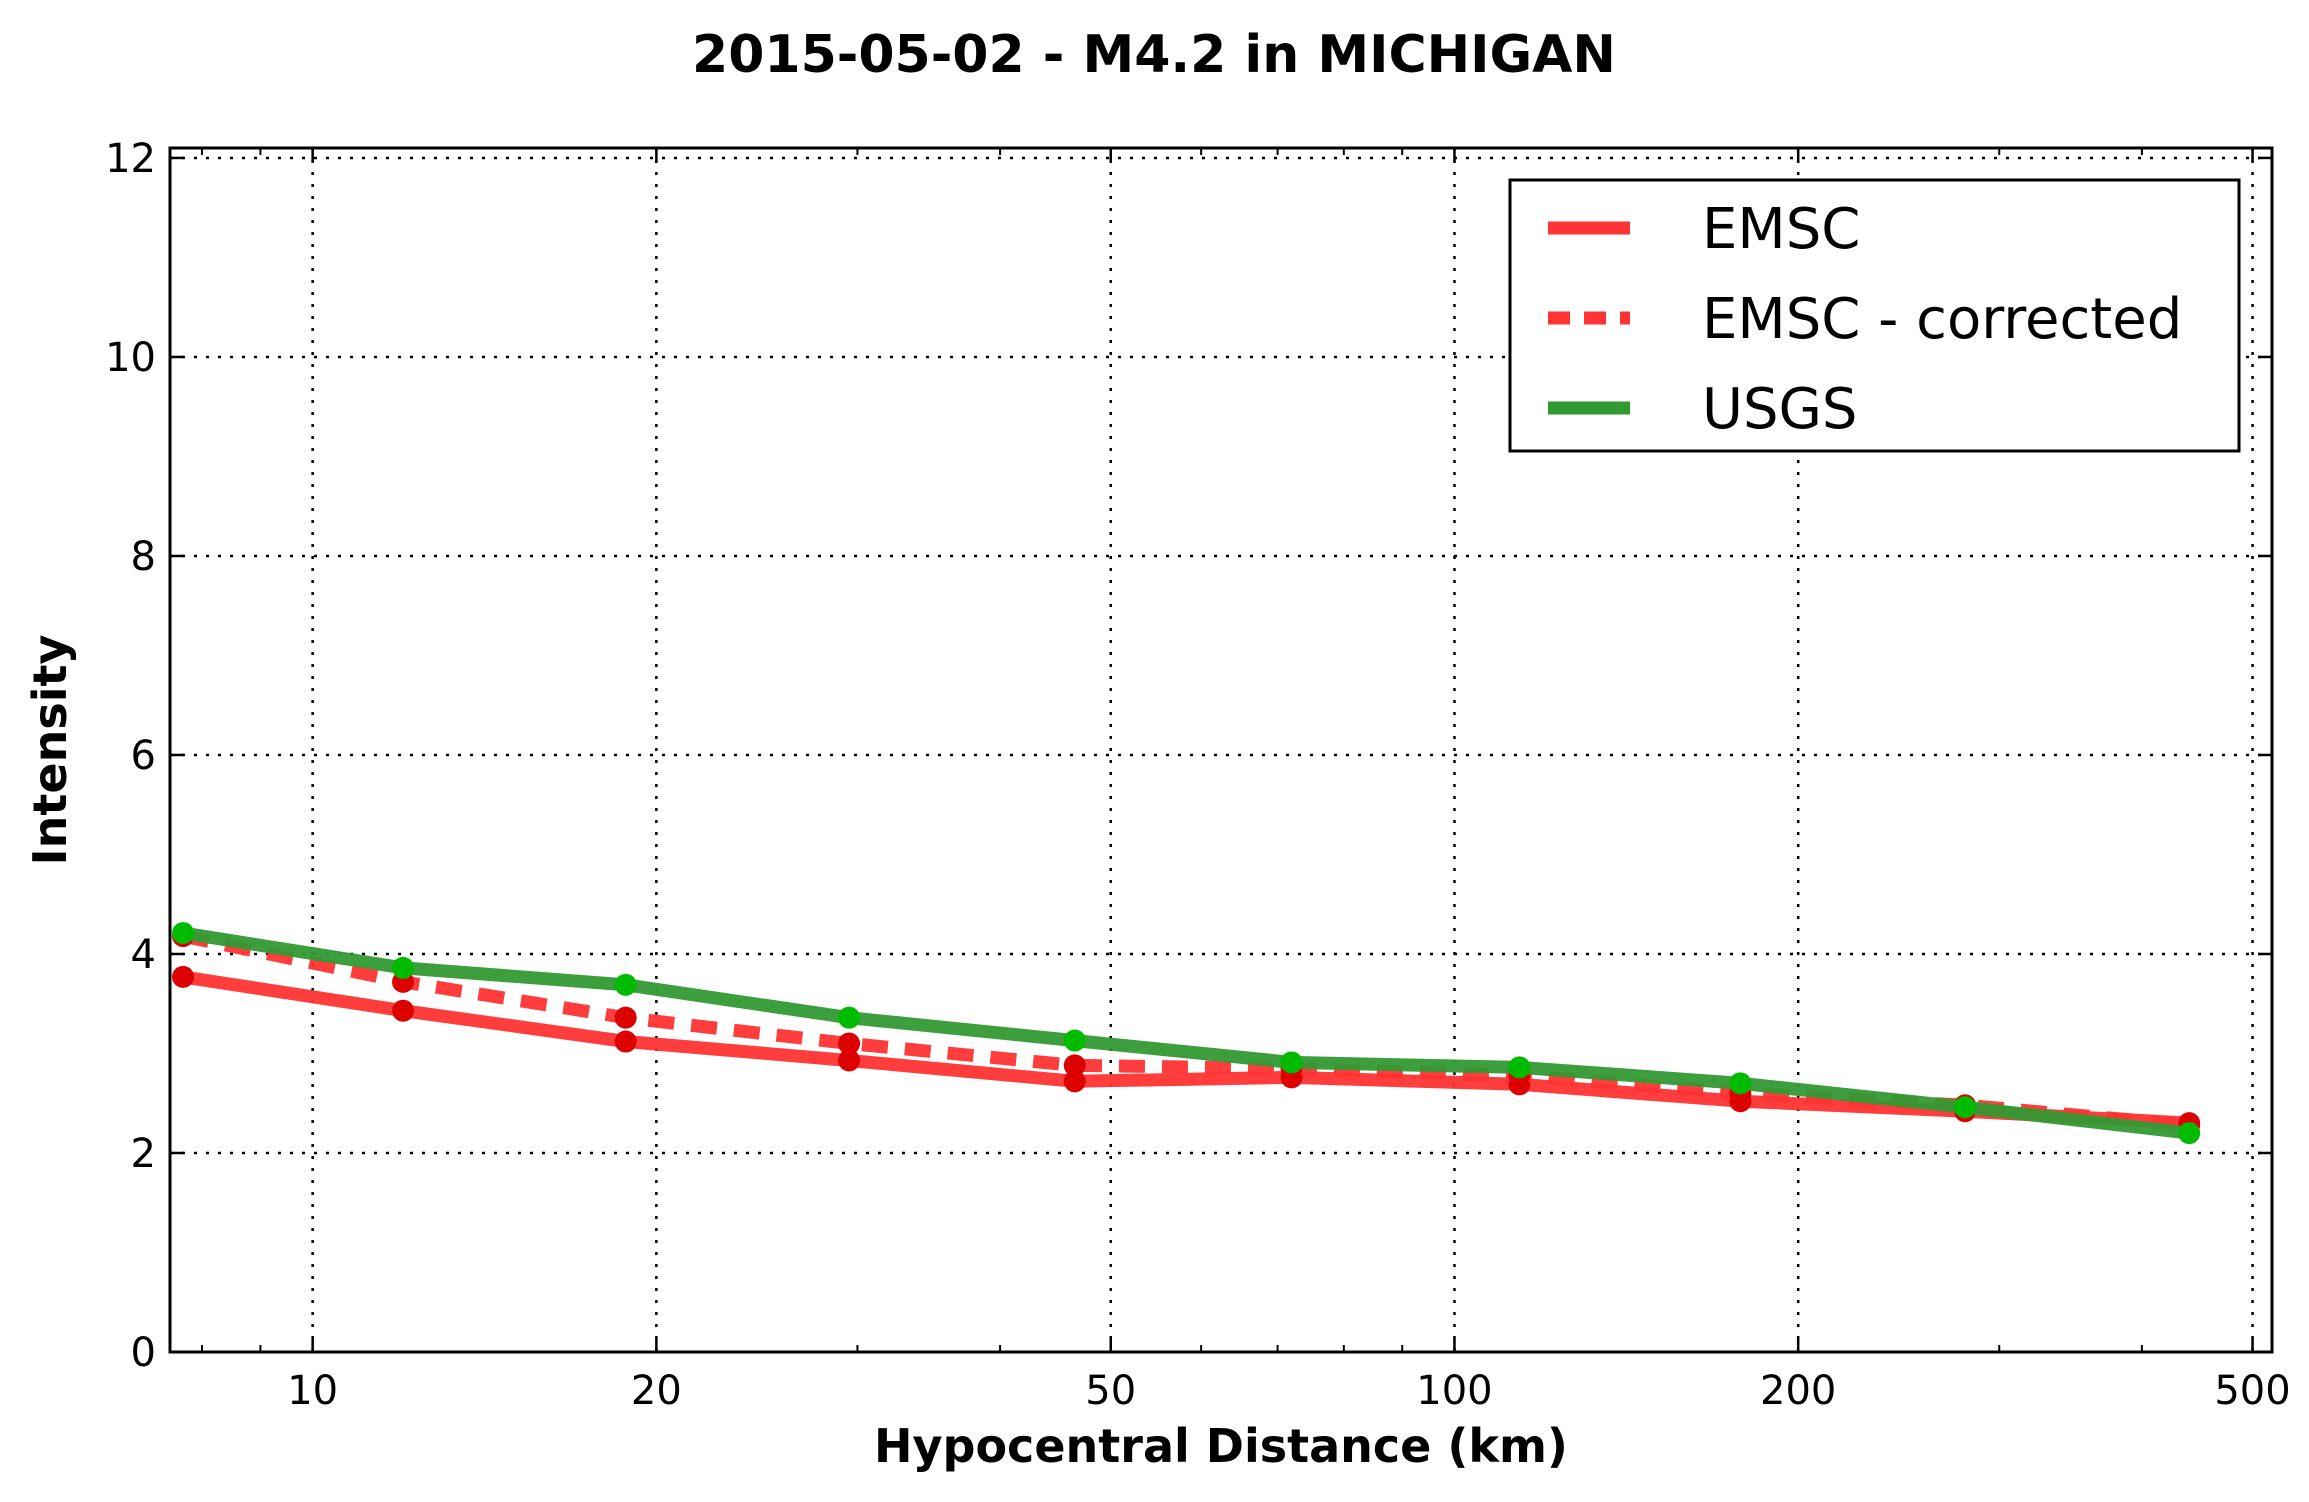  I want to click on series-layer, so click(1186, 1033).